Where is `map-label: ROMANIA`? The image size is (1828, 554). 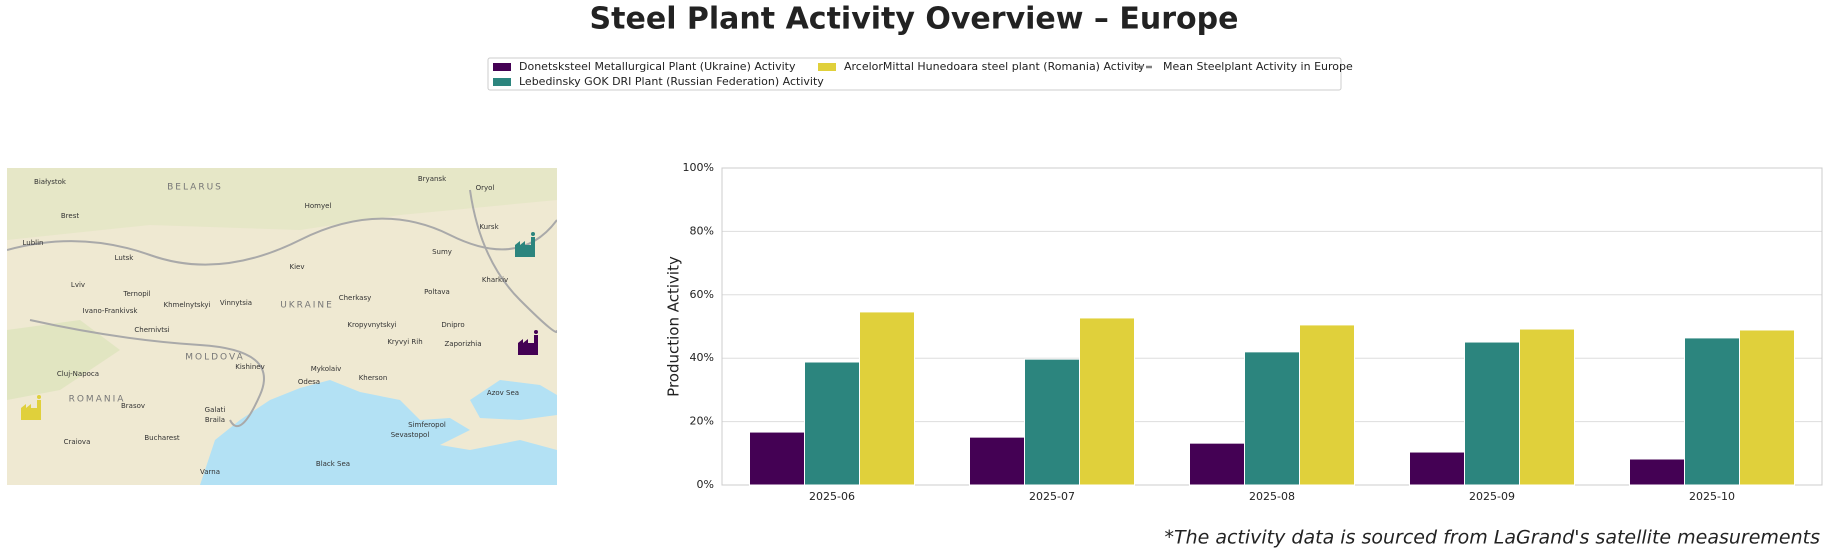
map-label: ROMANIA is located at coordinates (97, 400).